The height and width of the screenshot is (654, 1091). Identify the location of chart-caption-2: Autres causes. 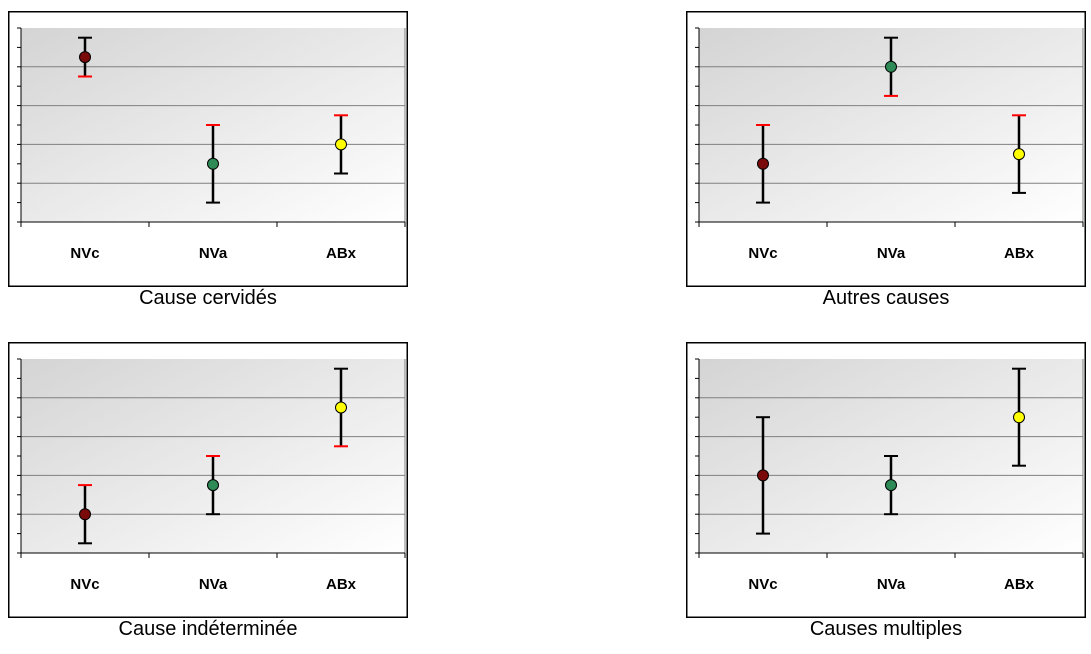
(886, 298).